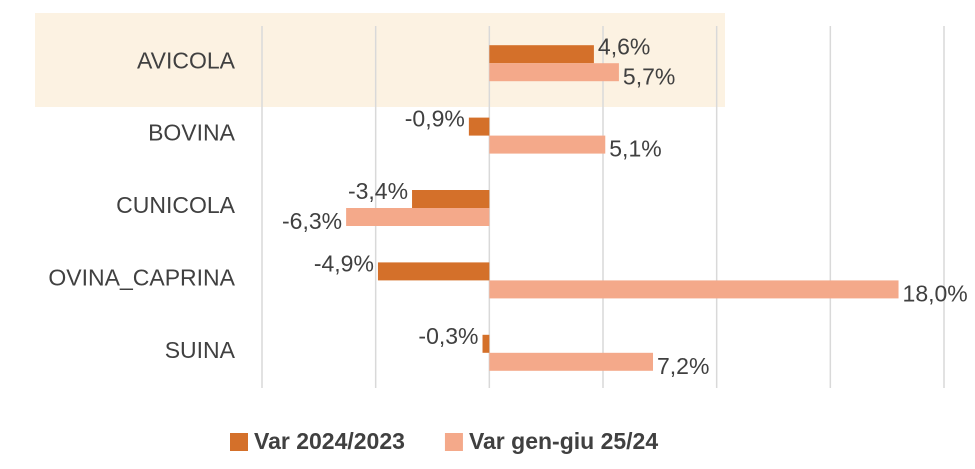  I want to click on y-tick-label: SUINA, so click(200, 350).